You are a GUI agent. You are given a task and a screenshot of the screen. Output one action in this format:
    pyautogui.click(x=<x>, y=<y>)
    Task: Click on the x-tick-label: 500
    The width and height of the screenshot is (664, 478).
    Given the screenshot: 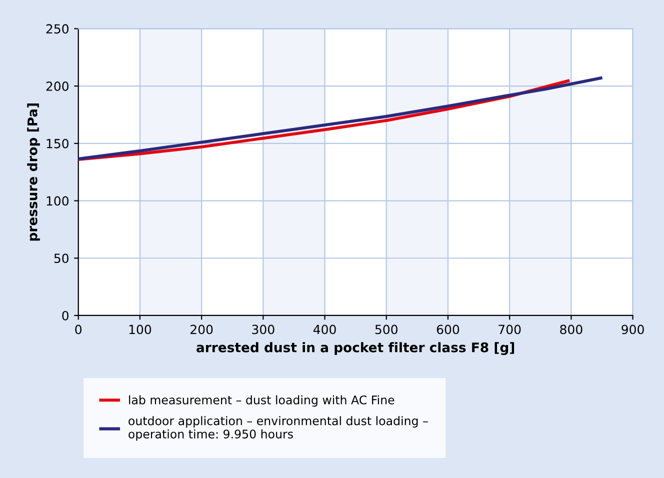 What is the action you would take?
    pyautogui.click(x=386, y=329)
    